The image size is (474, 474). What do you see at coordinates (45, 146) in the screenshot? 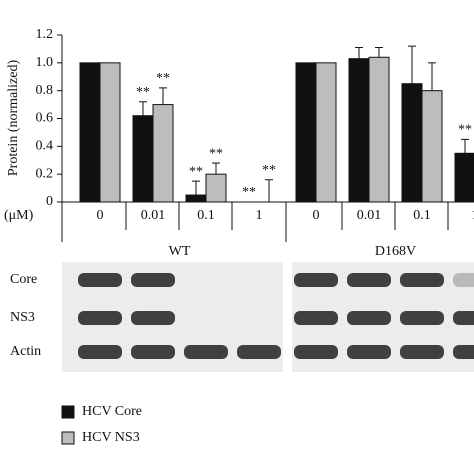
I see `y-tick-label: 0.4` at bounding box center [45, 146].